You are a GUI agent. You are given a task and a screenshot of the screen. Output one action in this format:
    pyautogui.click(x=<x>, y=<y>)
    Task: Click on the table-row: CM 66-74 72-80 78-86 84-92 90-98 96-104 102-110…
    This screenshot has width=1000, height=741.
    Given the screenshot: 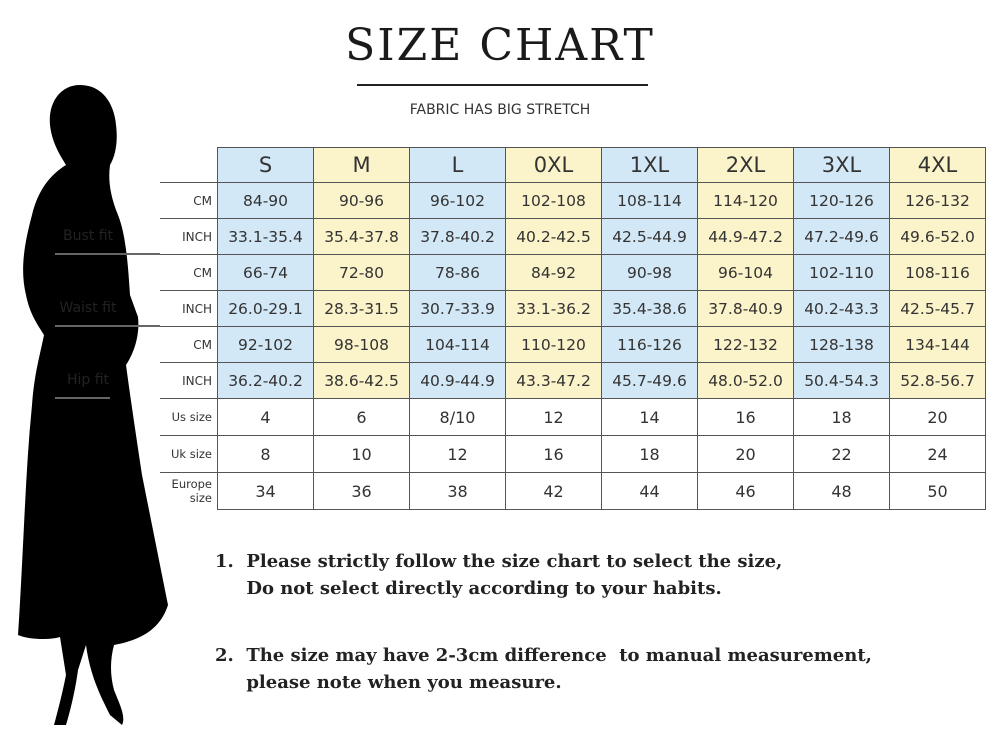 What is the action you would take?
    pyautogui.click(x=573, y=272)
    